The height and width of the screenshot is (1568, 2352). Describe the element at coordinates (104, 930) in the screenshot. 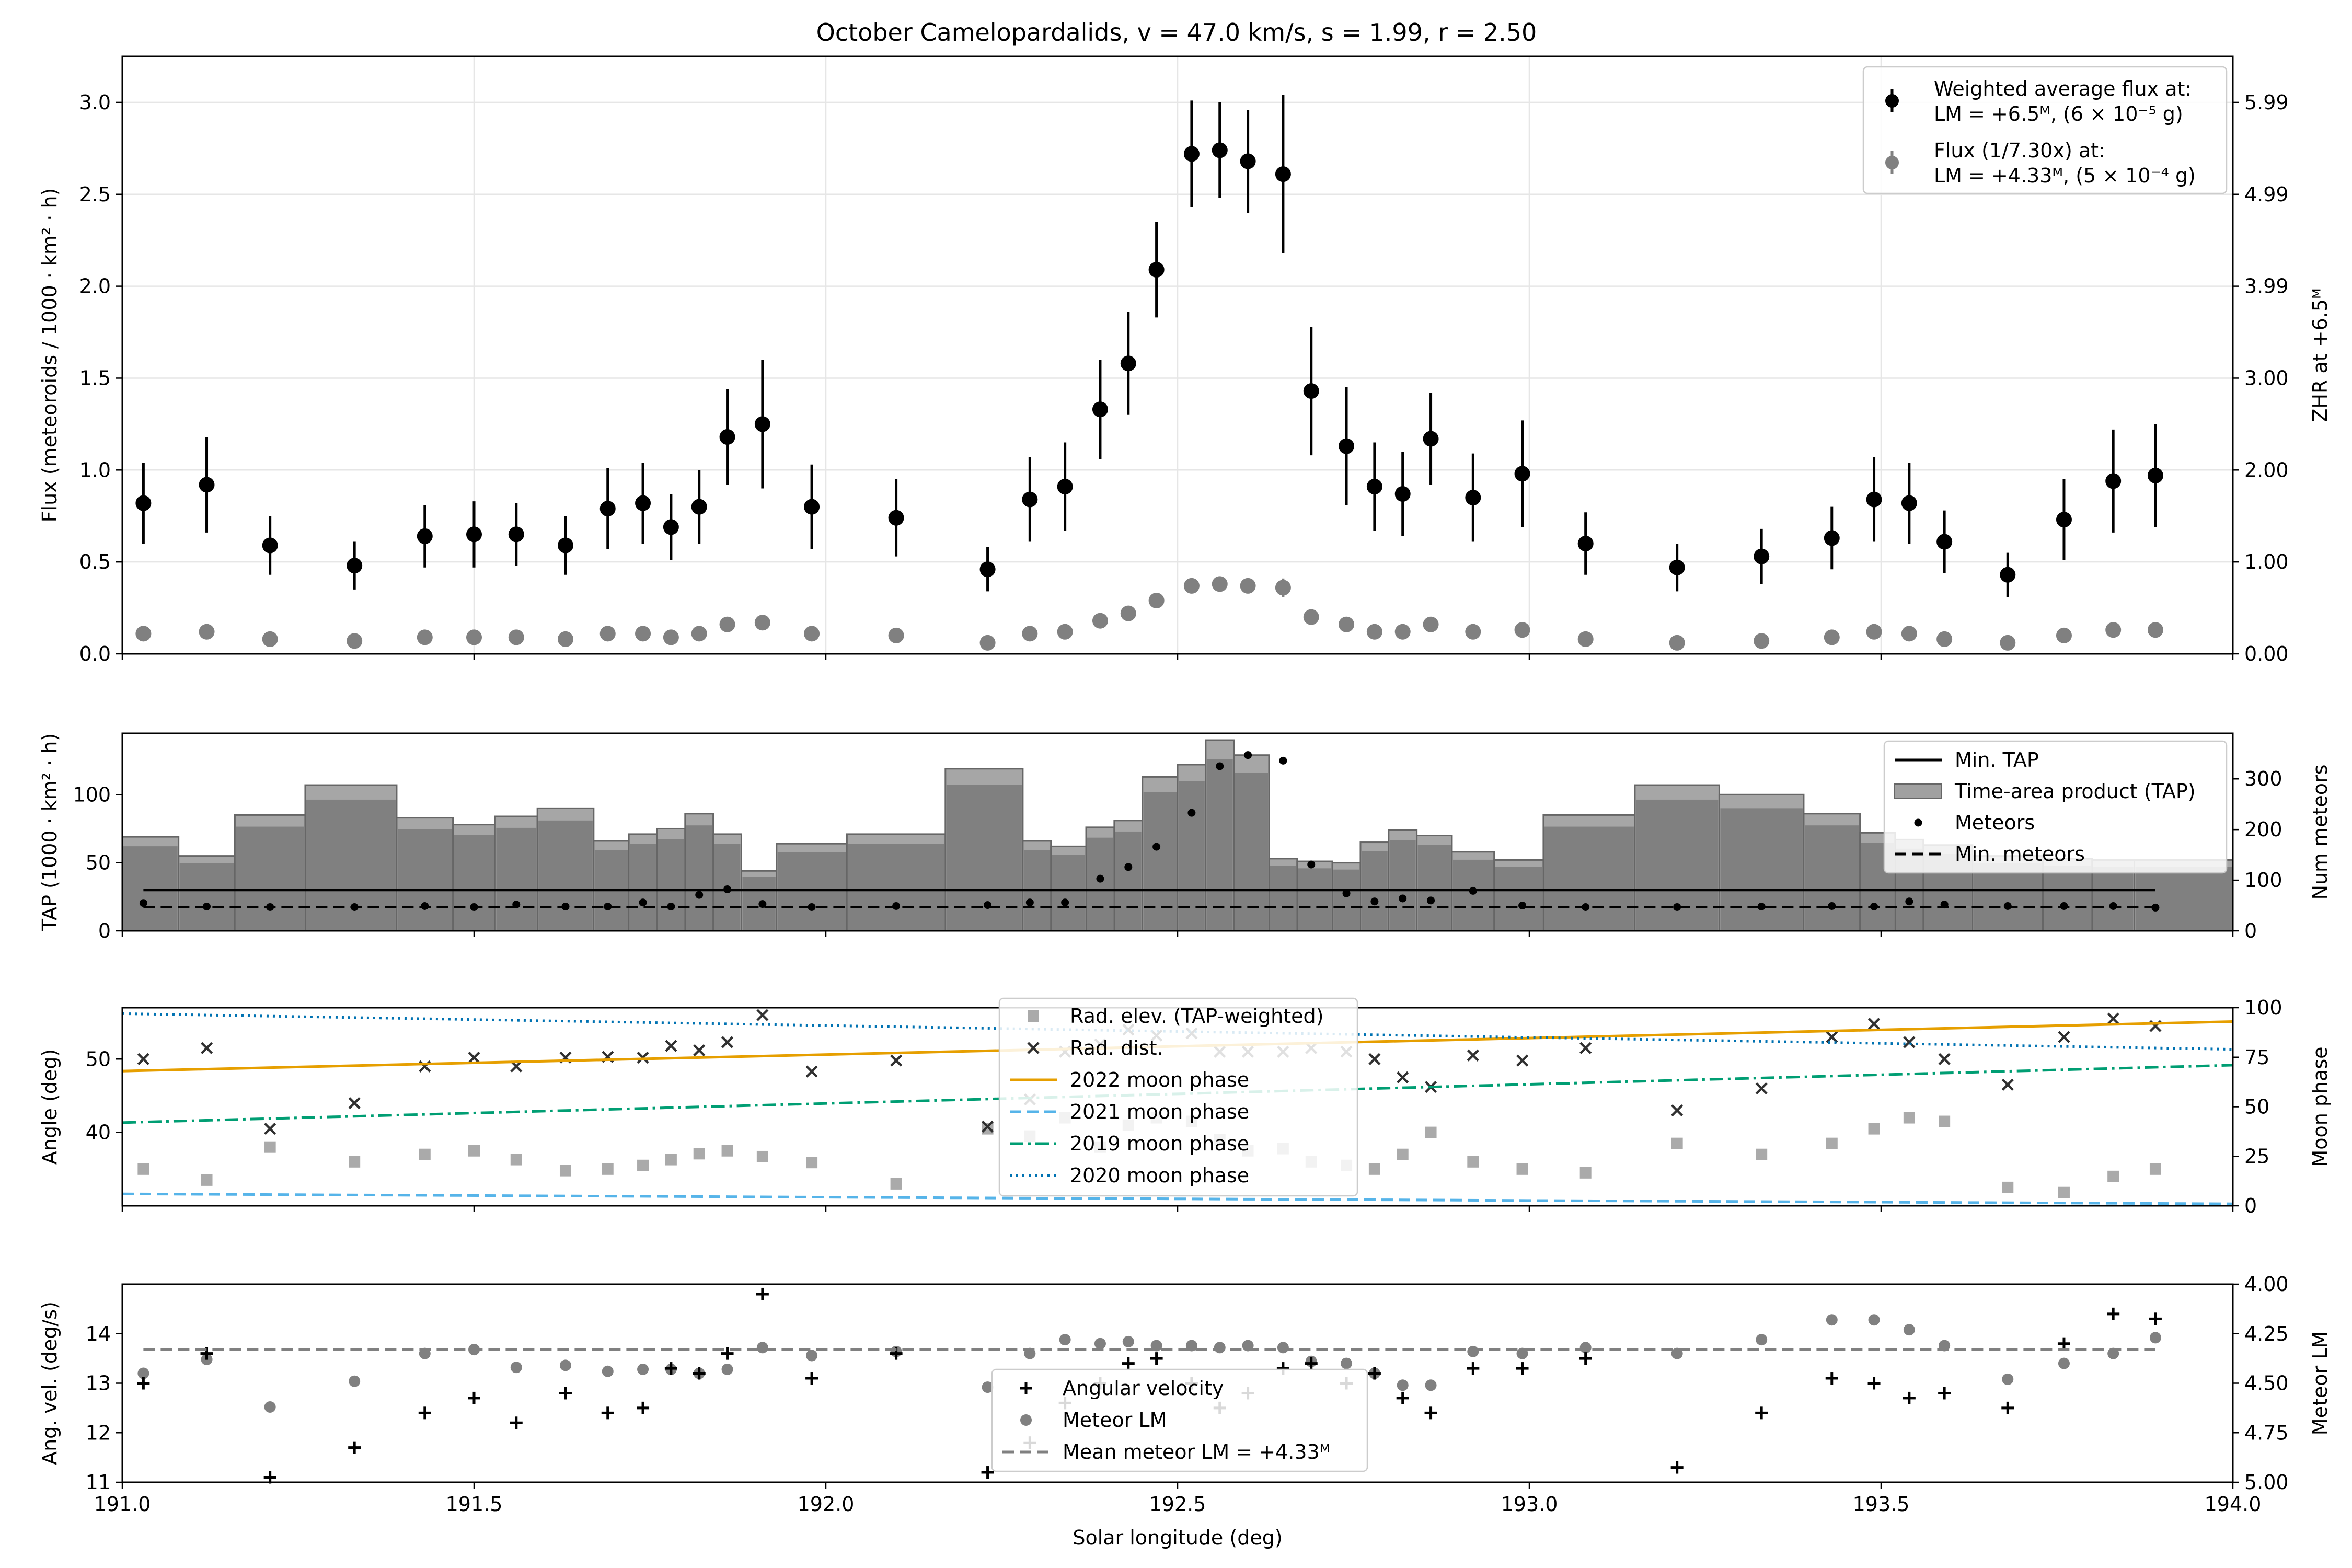

I see `tap-y-tick-label: 0` at that location.